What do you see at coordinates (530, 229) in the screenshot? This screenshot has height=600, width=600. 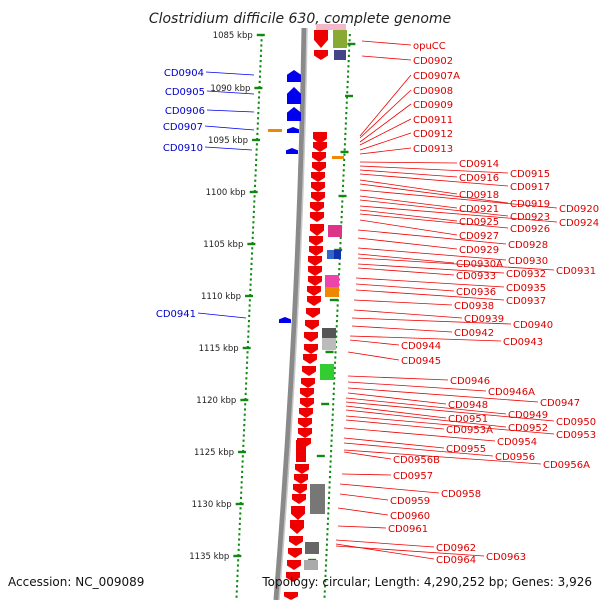 I see `right-gene-label: CD0926` at bounding box center [530, 229].